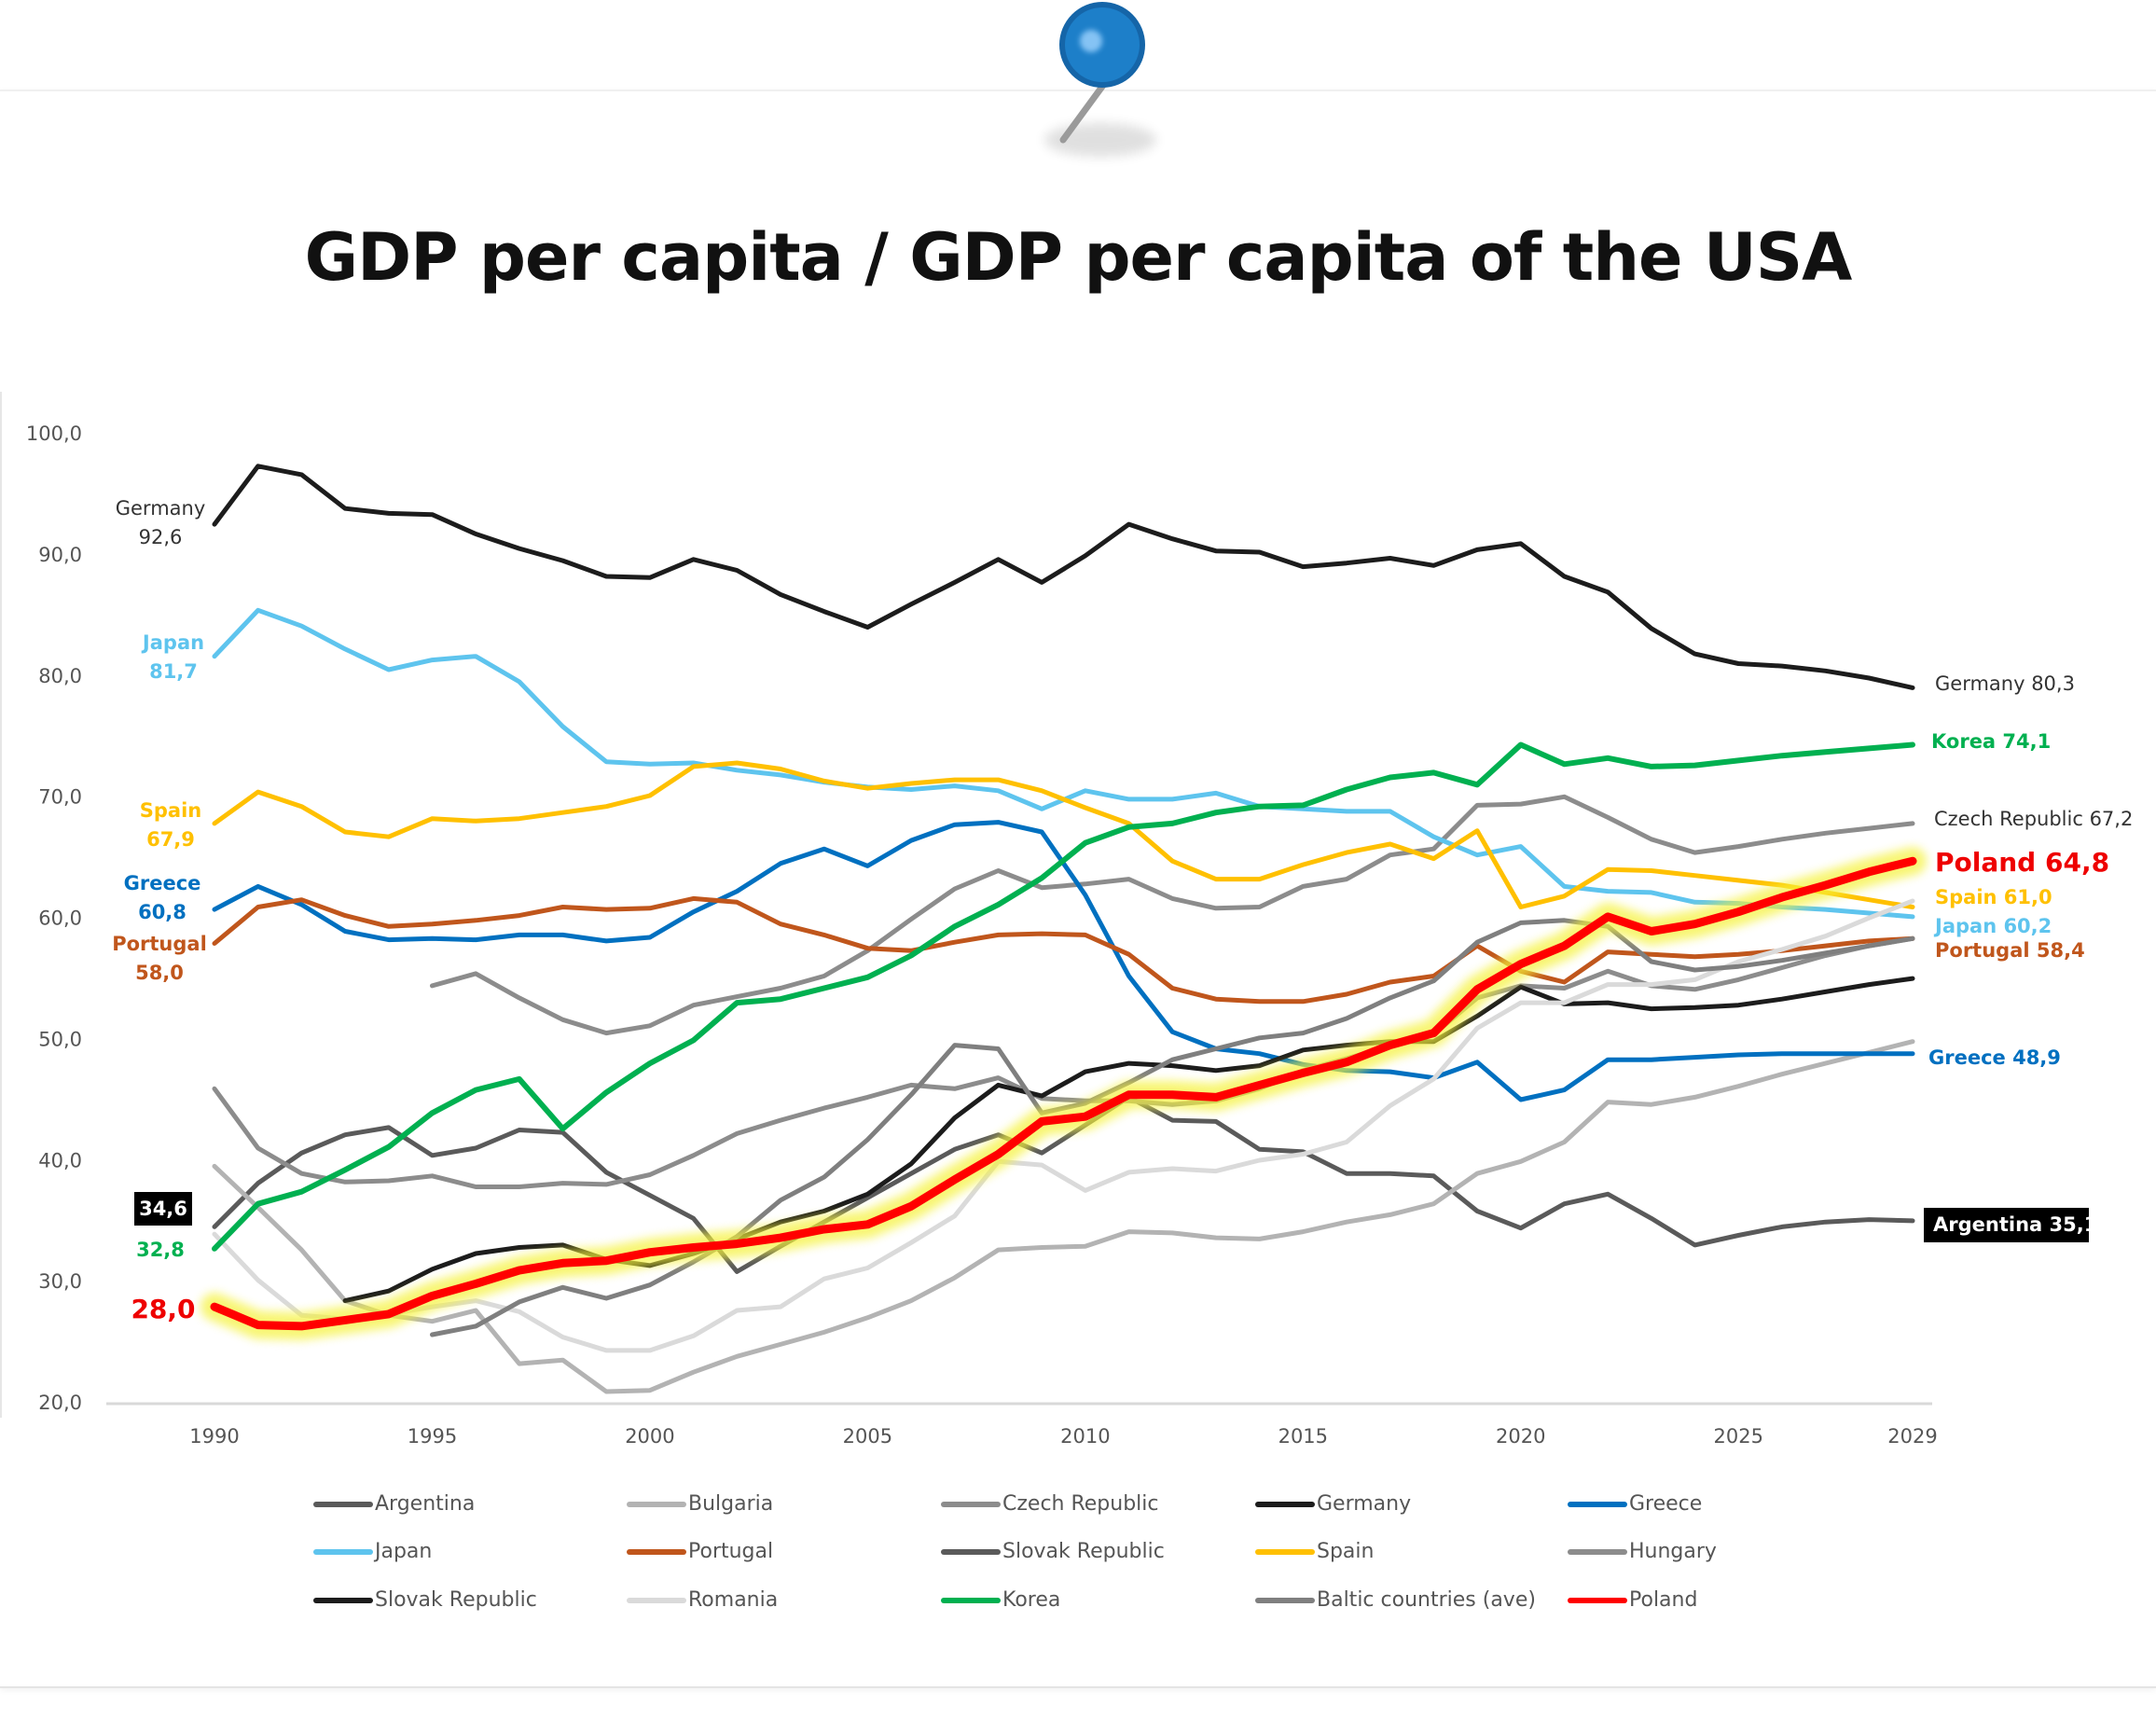  Describe the element at coordinates (649, 1436) in the screenshot. I see `x-tick-label: 2000` at that location.